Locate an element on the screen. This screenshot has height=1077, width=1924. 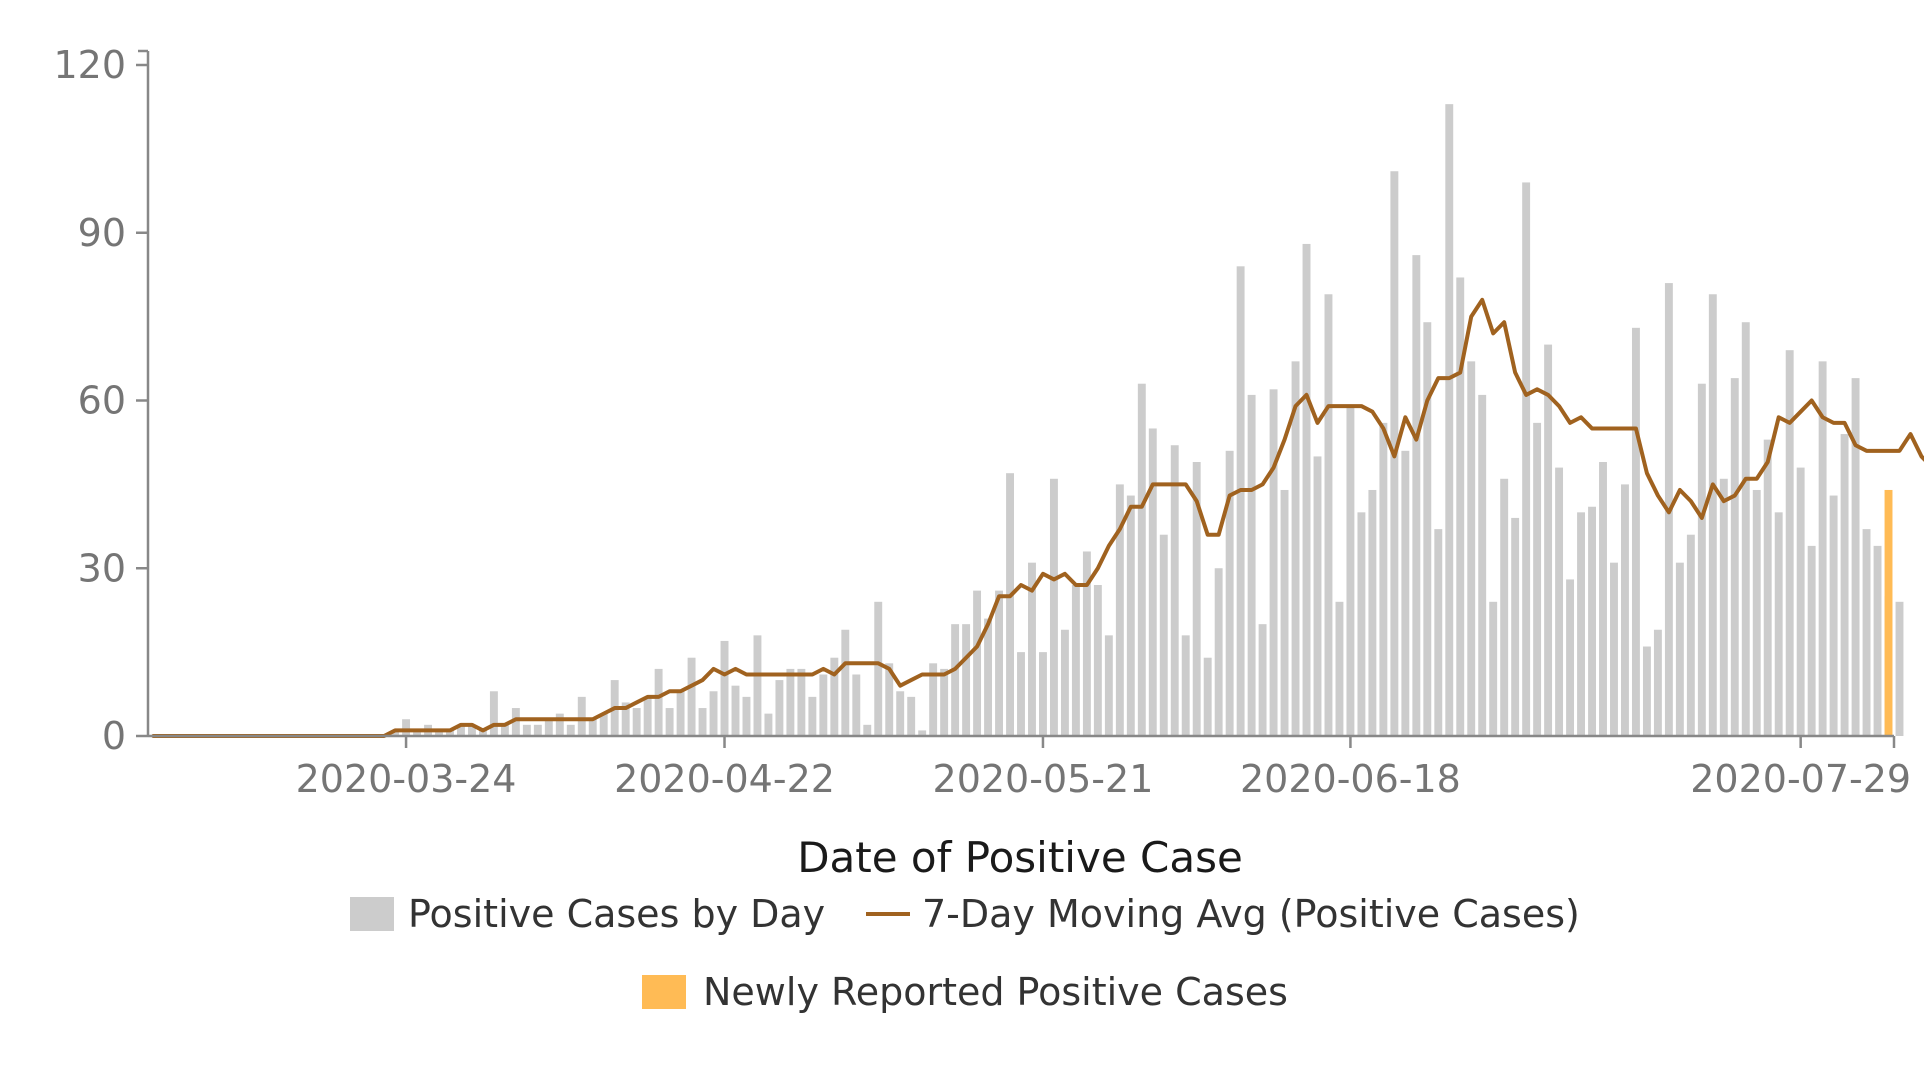
x-axis-title: Date of Positive Case is located at coordinates (1020, 857).